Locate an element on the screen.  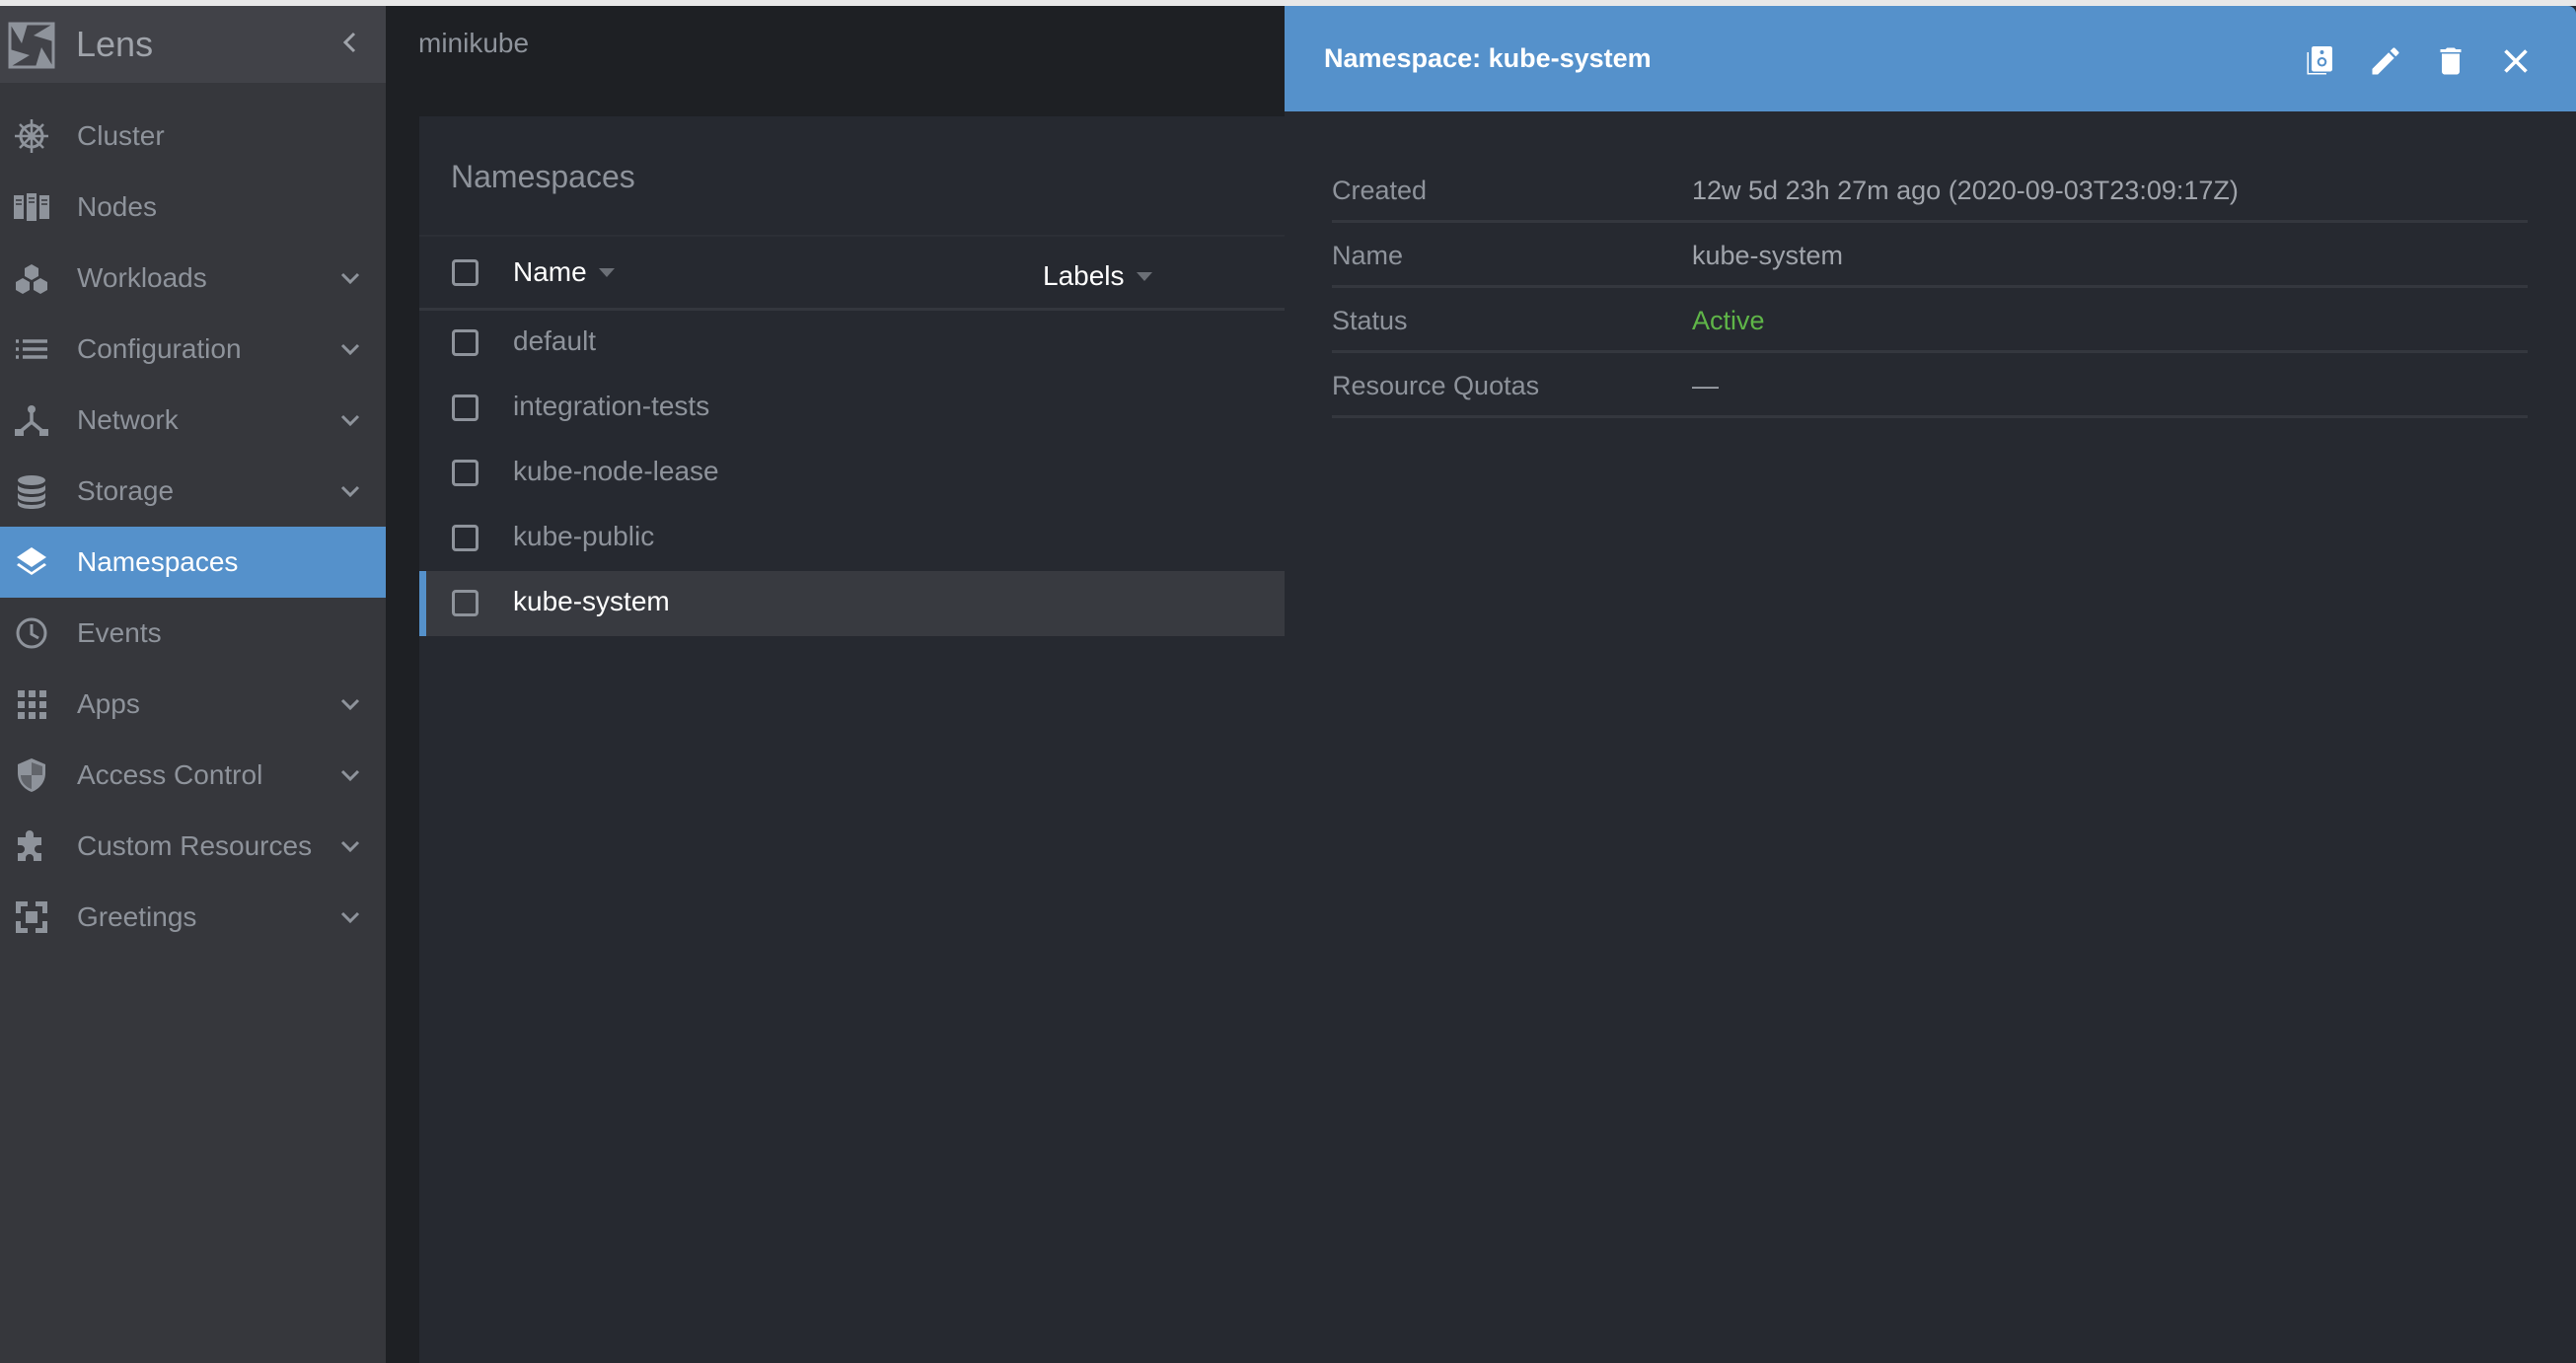
sidebar-item-access-control: Access Control is located at coordinates (193, 776).